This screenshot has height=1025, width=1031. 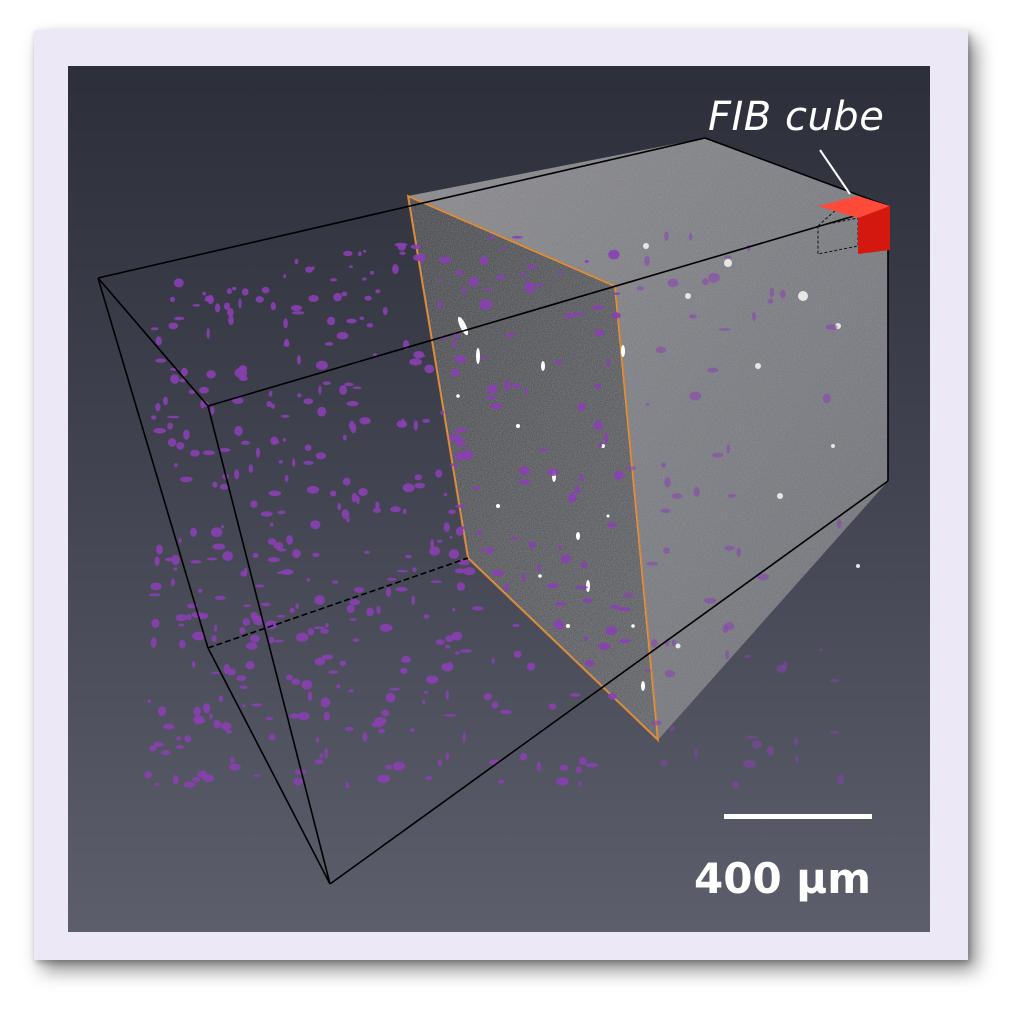 I want to click on fib-cube-leader-line, so click(x=835, y=172).